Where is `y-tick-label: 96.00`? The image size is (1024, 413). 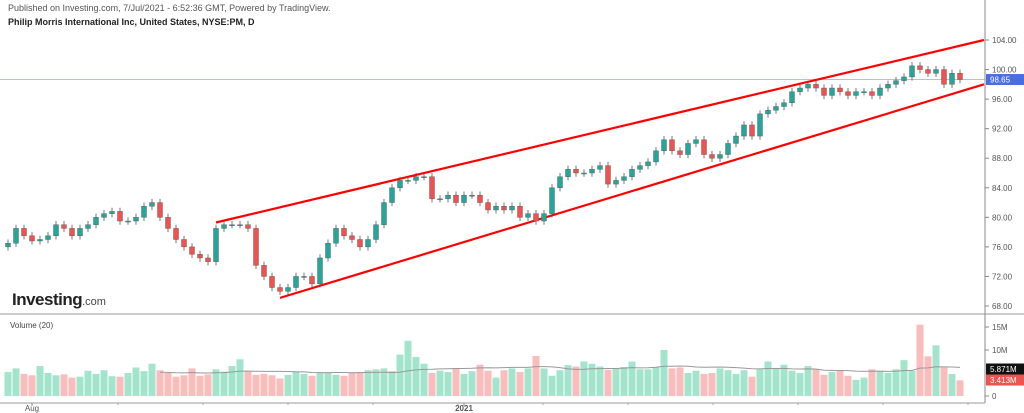 y-tick-label: 96.00 is located at coordinates (1002, 99).